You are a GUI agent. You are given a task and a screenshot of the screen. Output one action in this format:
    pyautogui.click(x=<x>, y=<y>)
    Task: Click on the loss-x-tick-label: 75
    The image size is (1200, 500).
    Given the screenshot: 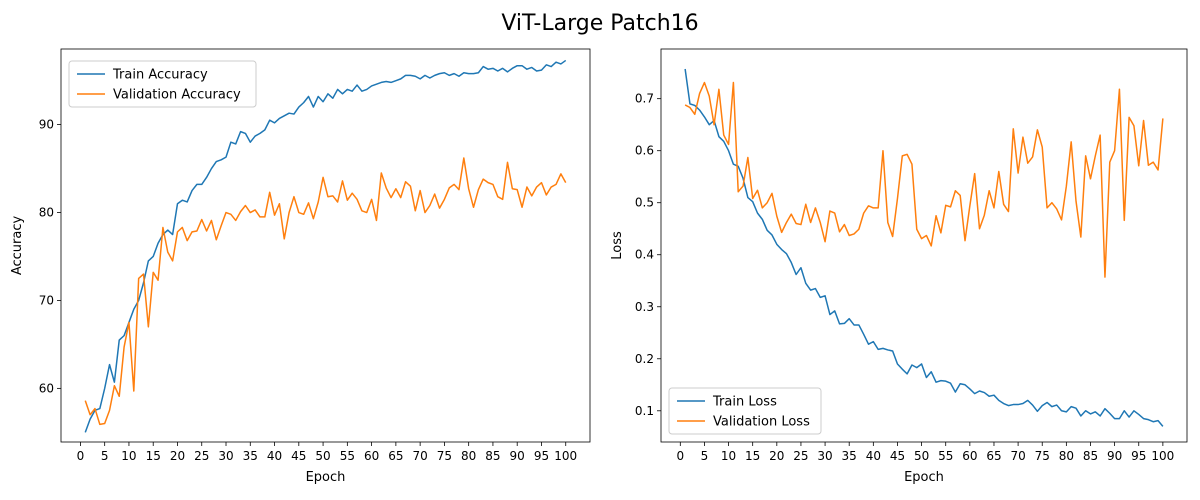 What is the action you would take?
    pyautogui.click(x=1042, y=456)
    